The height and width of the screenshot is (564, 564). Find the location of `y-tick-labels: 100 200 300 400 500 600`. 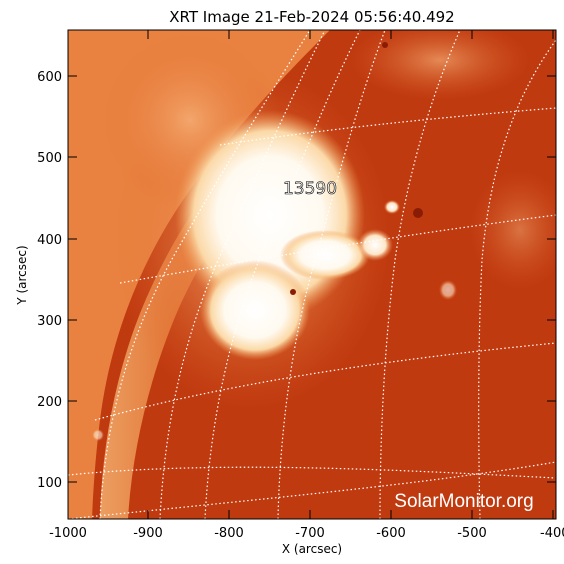

y-tick-labels: 100 200 300 400 500 600 is located at coordinates (49, 280).